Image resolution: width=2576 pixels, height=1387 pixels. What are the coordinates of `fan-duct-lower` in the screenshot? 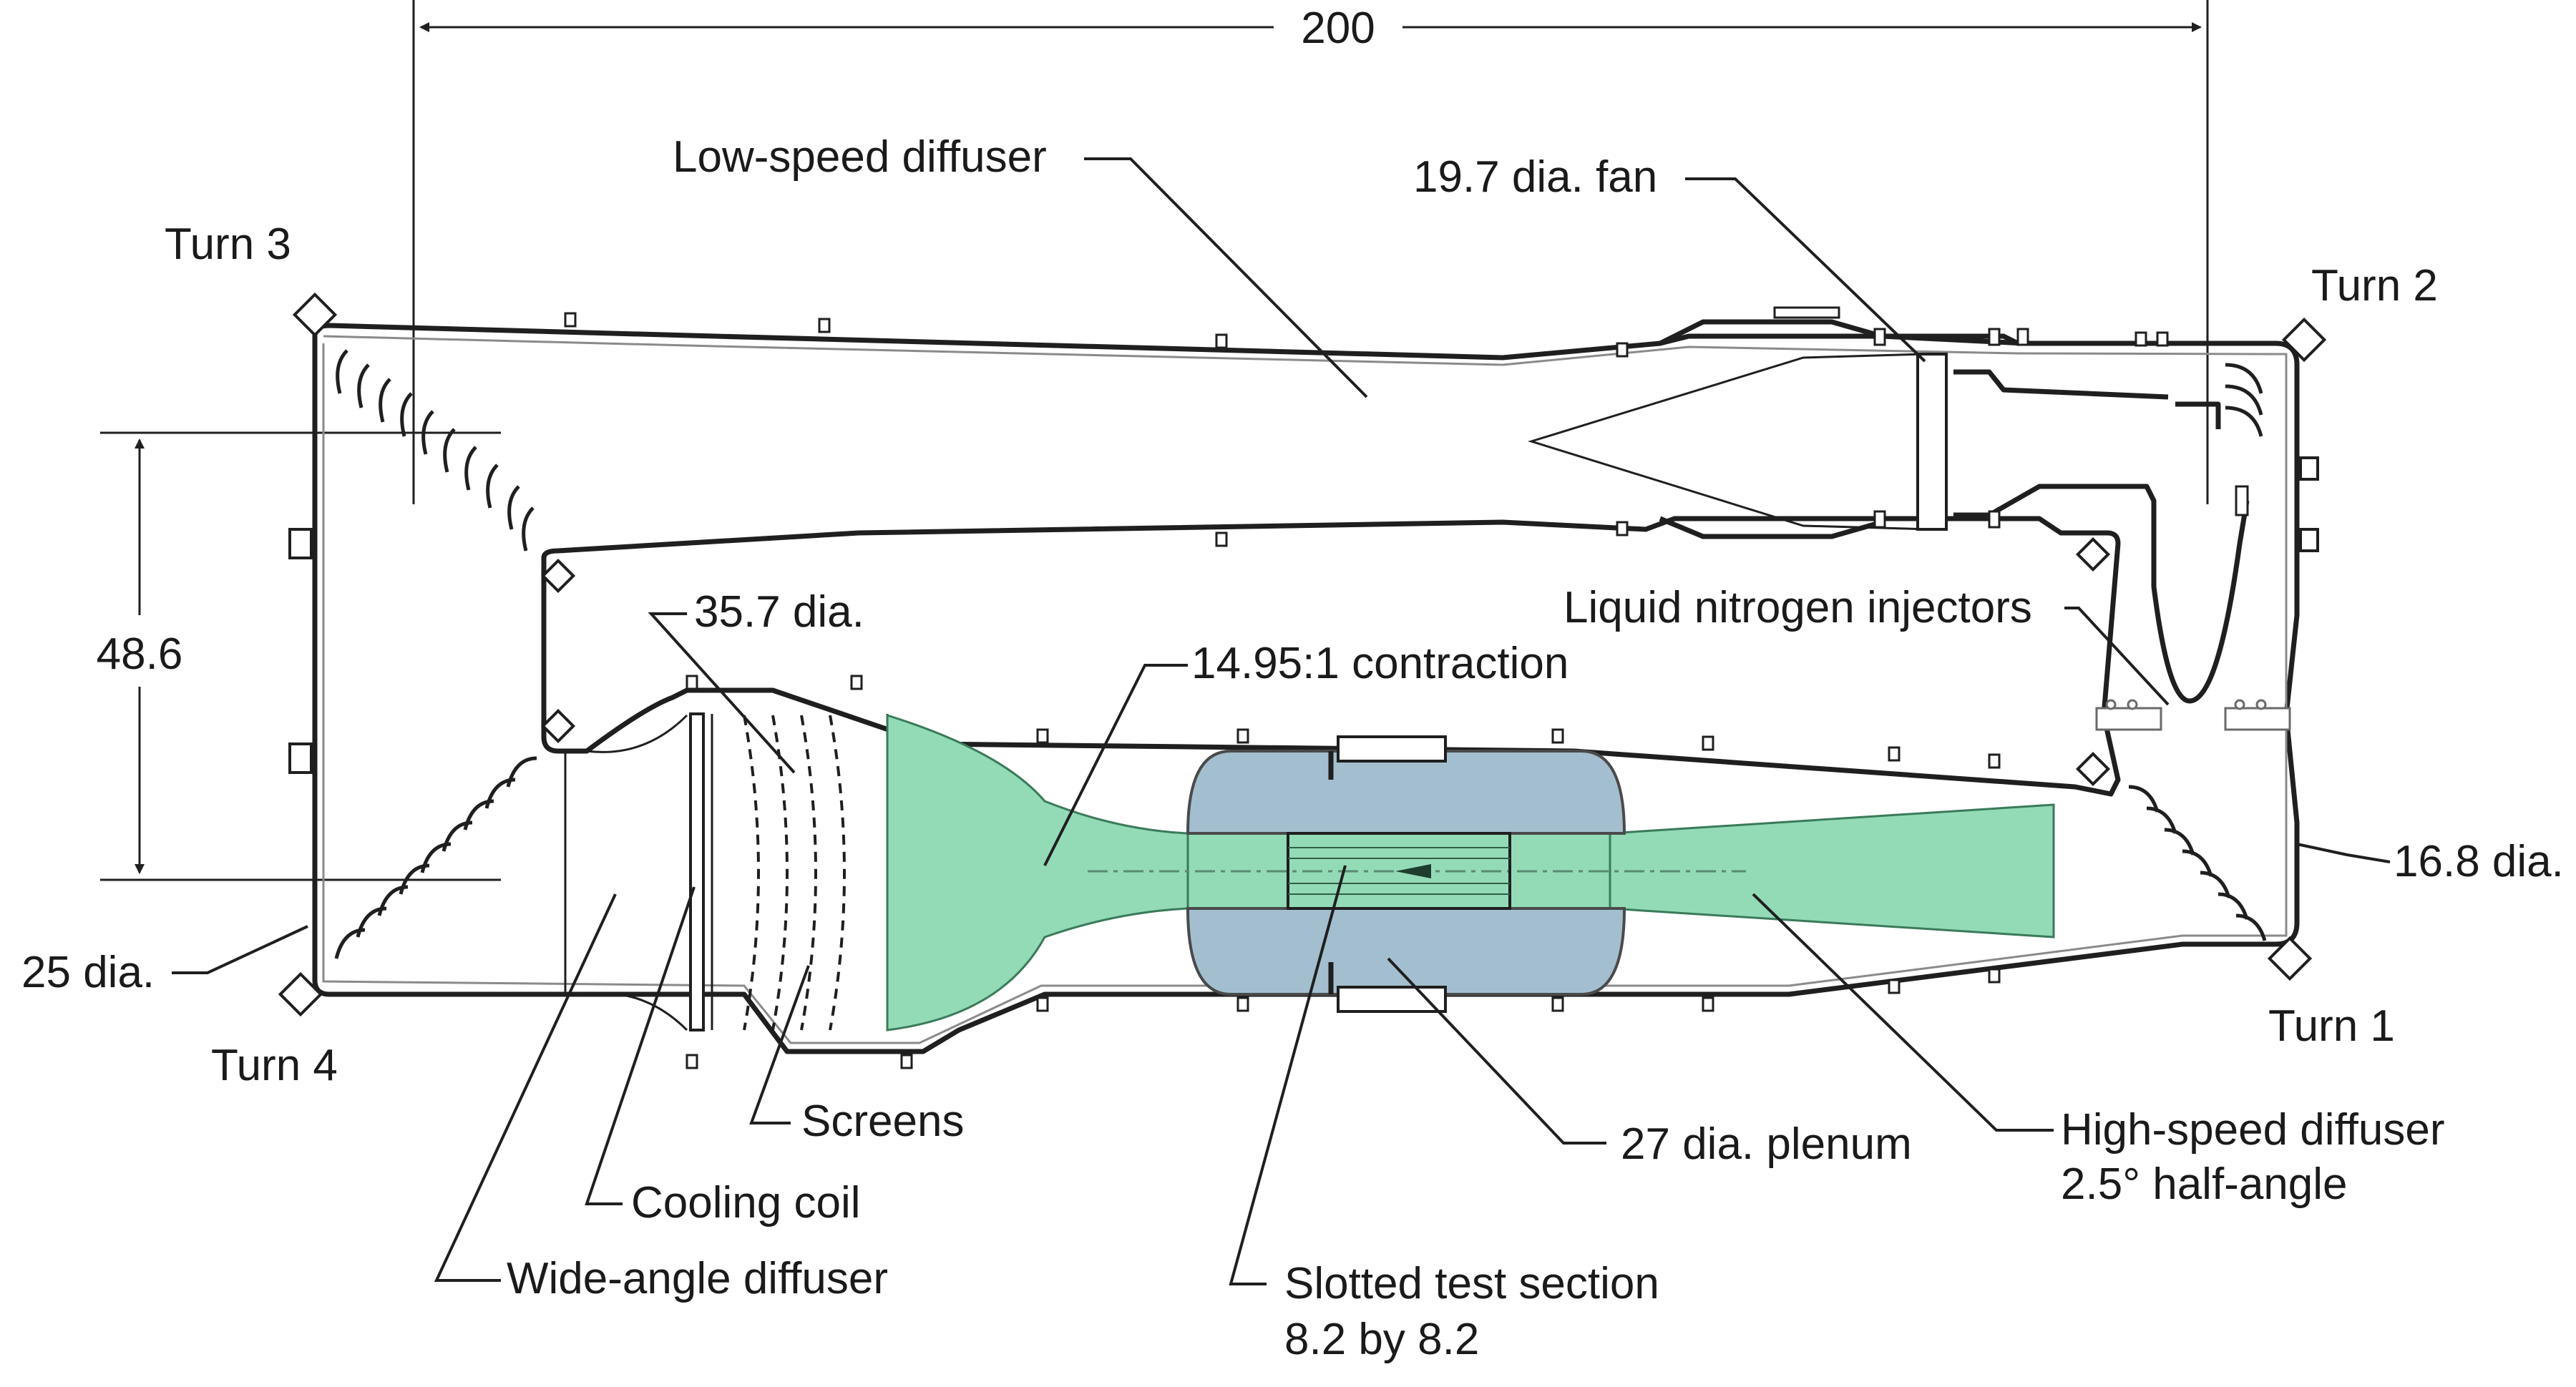 It's located at (2101, 594).